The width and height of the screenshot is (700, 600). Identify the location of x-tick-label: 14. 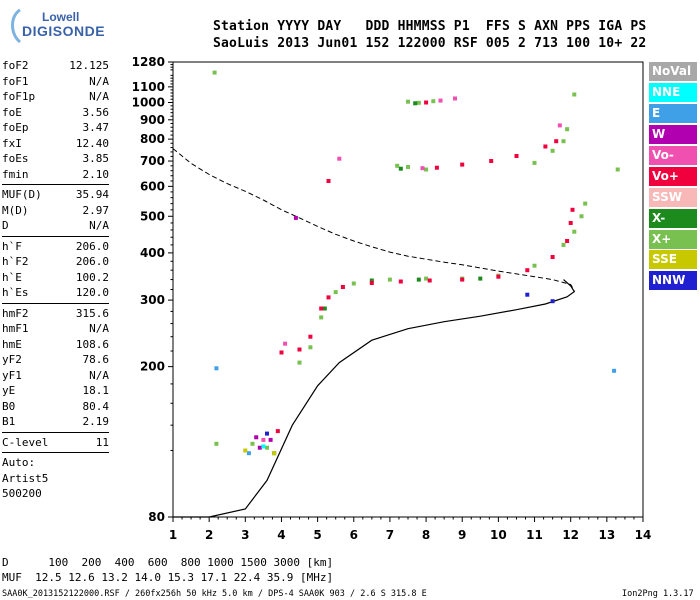
(643, 535).